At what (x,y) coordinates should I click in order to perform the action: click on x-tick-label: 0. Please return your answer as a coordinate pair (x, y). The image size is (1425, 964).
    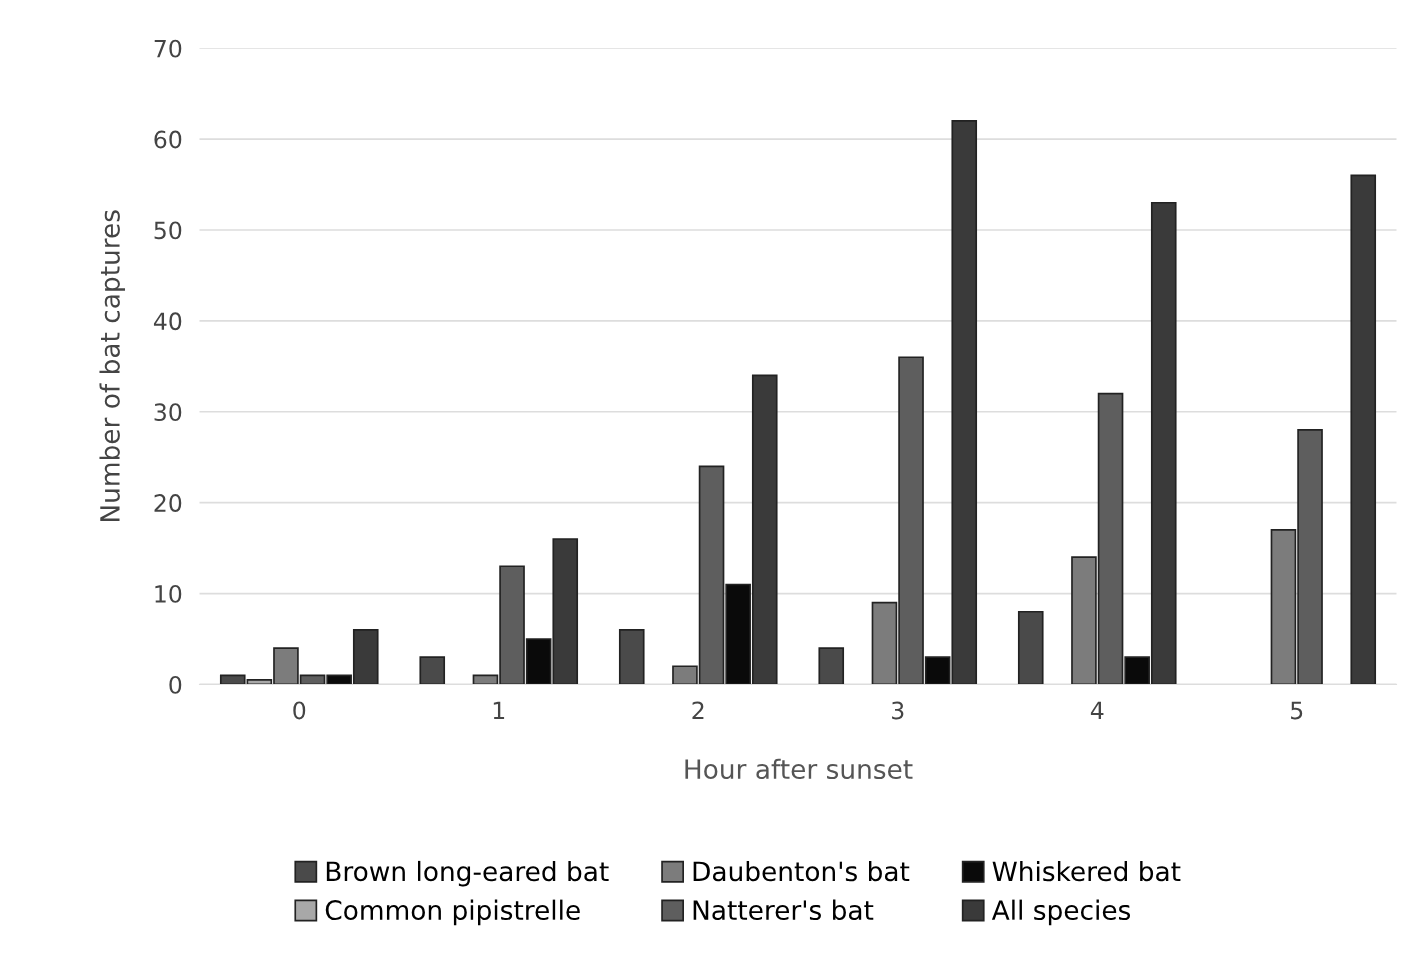
    Looking at the image, I should click on (299, 710).